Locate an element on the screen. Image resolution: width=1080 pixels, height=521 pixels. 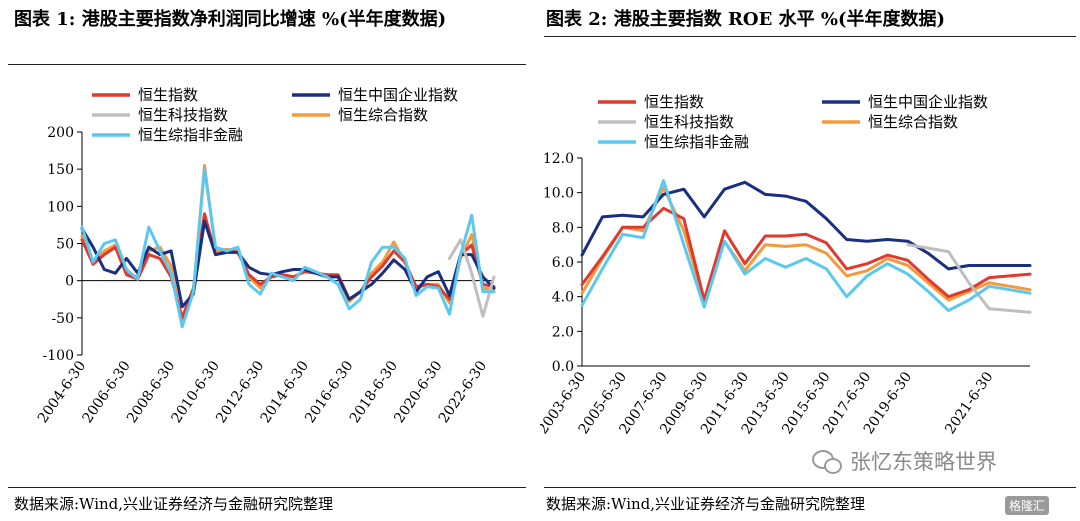
right-y-tick-label: 12.0 is located at coordinates (558, 159).